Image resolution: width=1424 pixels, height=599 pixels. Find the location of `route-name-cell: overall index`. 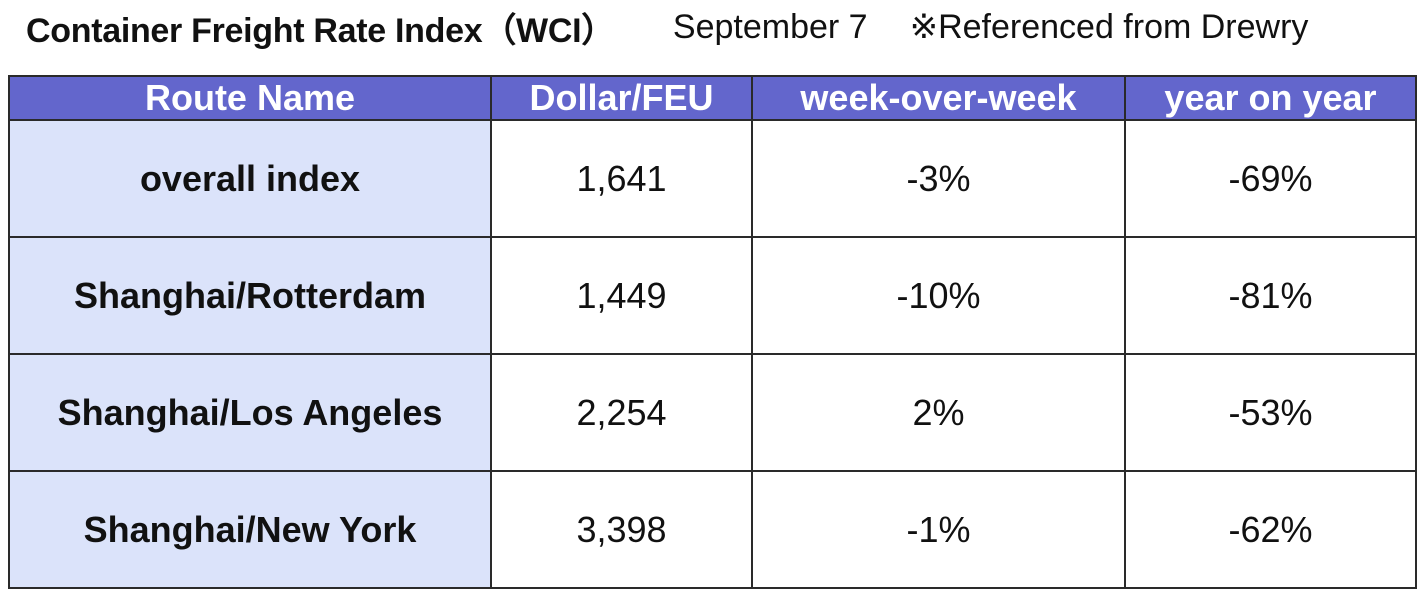

route-name-cell: overall index is located at coordinates (250, 178).